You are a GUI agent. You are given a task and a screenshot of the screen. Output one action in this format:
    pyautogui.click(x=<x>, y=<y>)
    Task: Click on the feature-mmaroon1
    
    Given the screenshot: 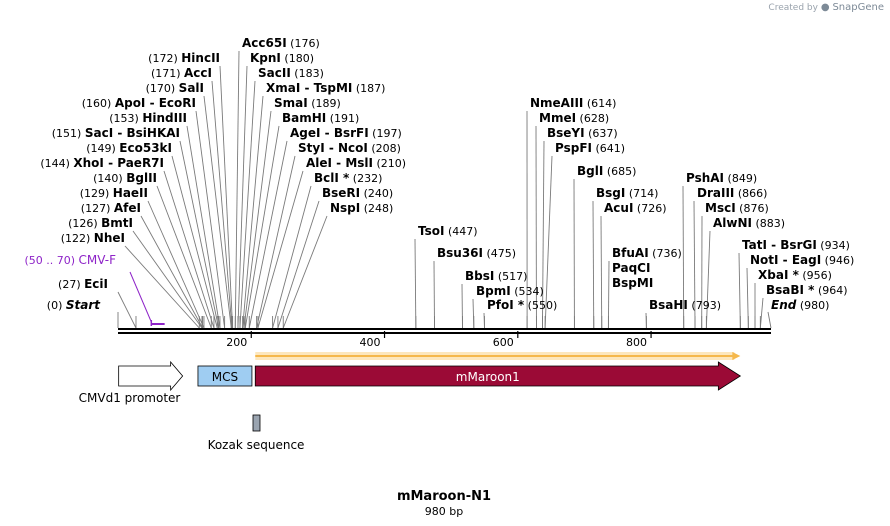 What is the action you would take?
    pyautogui.click(x=498, y=376)
    